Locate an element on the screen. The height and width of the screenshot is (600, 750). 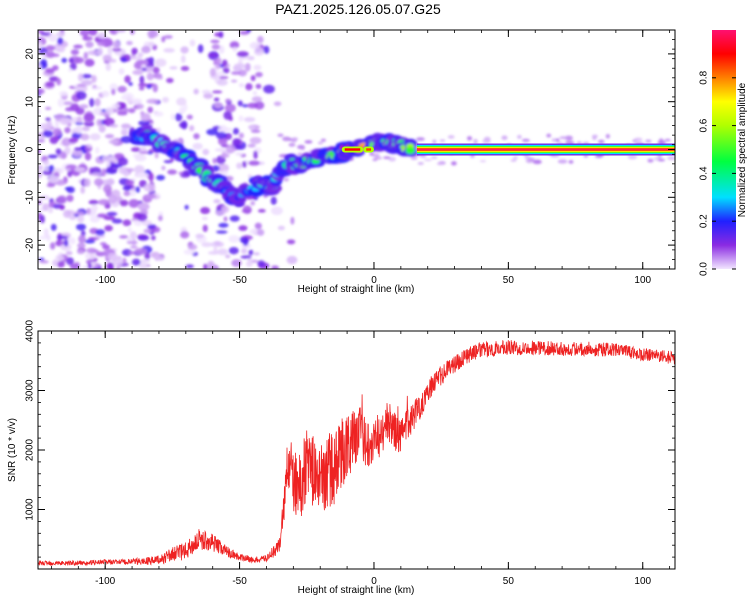
x-tick-label: 100 is located at coordinates (642, 280).